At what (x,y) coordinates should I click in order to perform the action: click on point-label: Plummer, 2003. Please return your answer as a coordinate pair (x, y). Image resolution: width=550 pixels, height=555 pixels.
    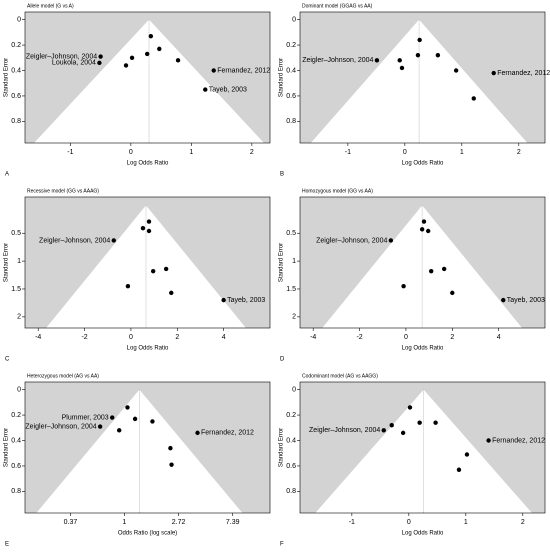
    Looking at the image, I should click on (85, 417).